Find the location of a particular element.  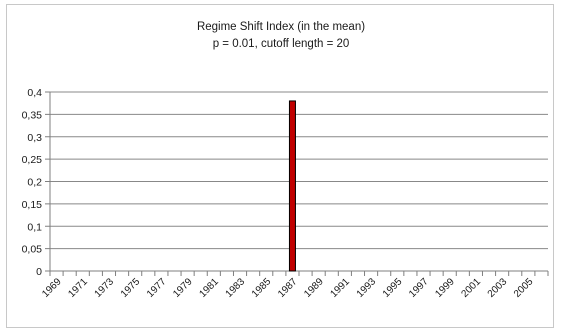

x-tick-label: 1987 is located at coordinates (288, 288).